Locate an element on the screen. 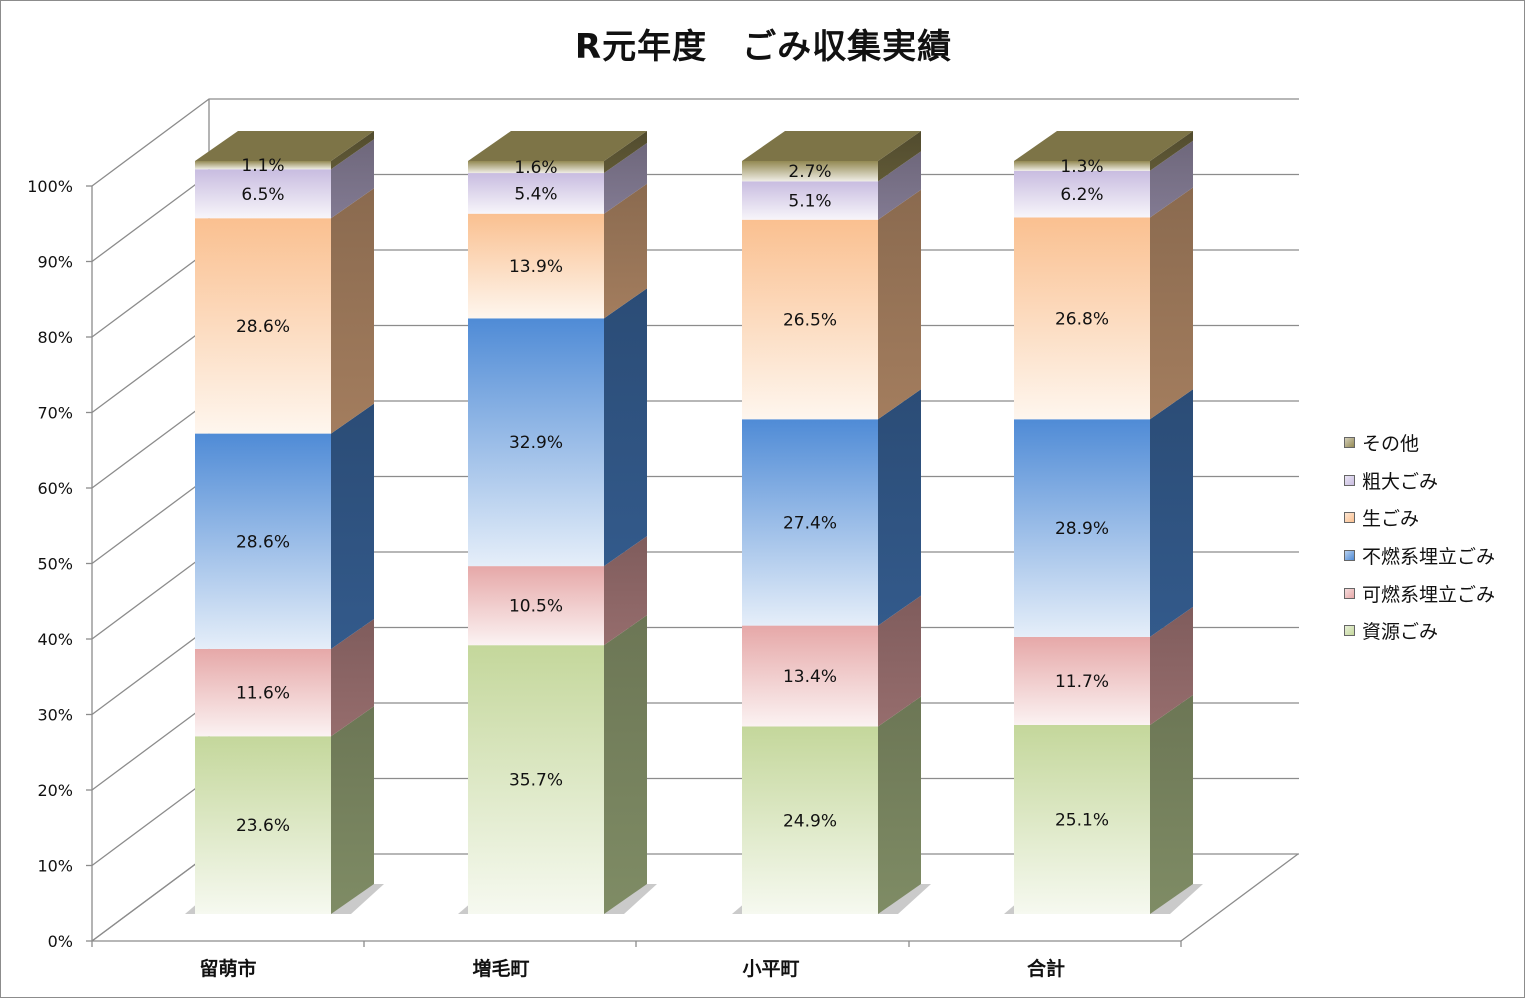 The image size is (1525, 999). legend-item: 可燃系埋立ごみ is located at coordinates (1419, 593).